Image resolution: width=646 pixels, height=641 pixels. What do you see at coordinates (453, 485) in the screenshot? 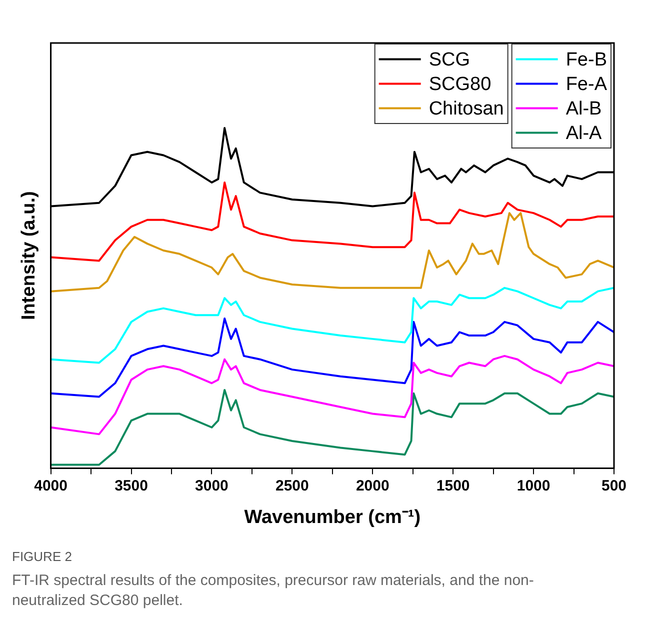
I see `x-tick-label: 1500` at bounding box center [453, 485].